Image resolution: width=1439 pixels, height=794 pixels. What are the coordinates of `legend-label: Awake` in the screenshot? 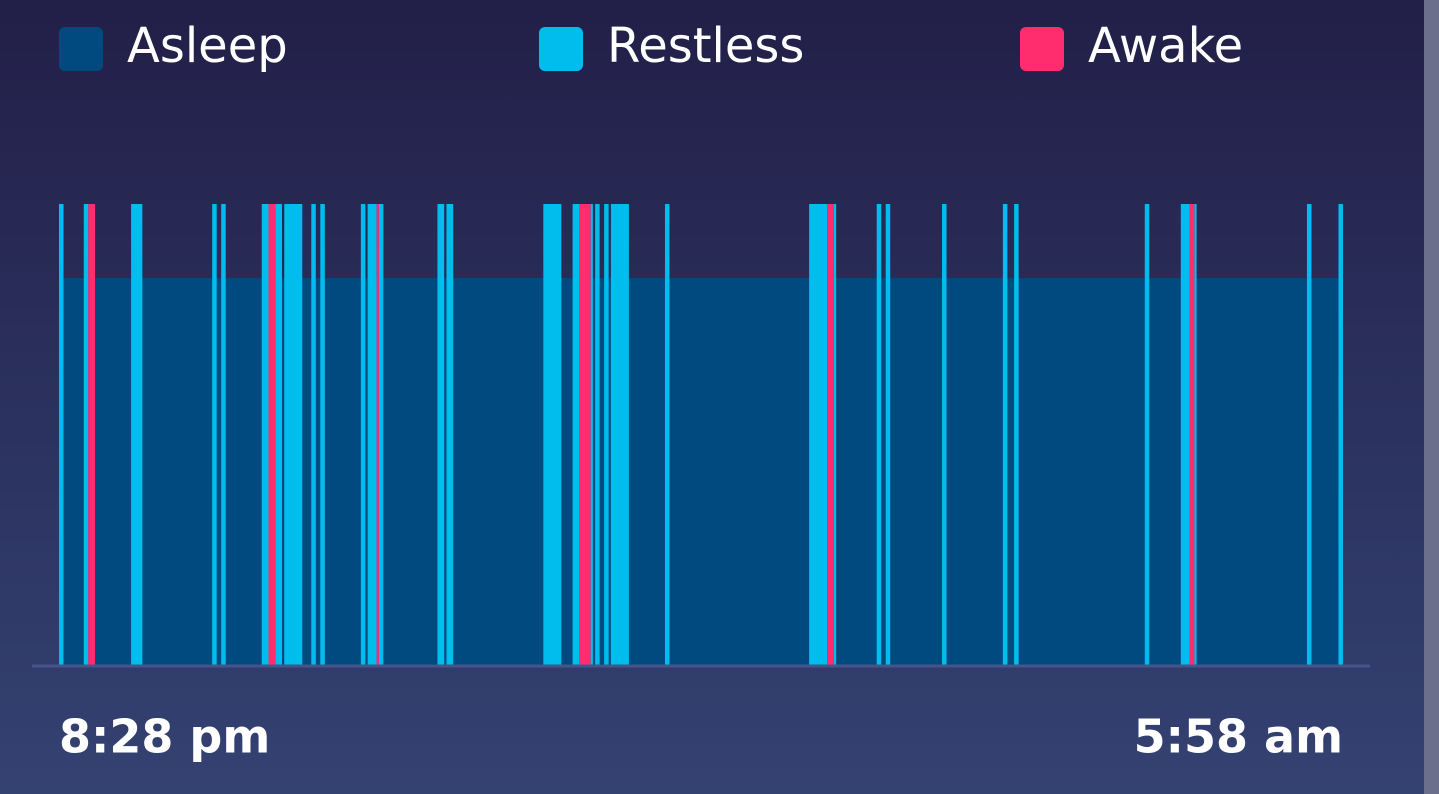 It's located at (1165, 46).